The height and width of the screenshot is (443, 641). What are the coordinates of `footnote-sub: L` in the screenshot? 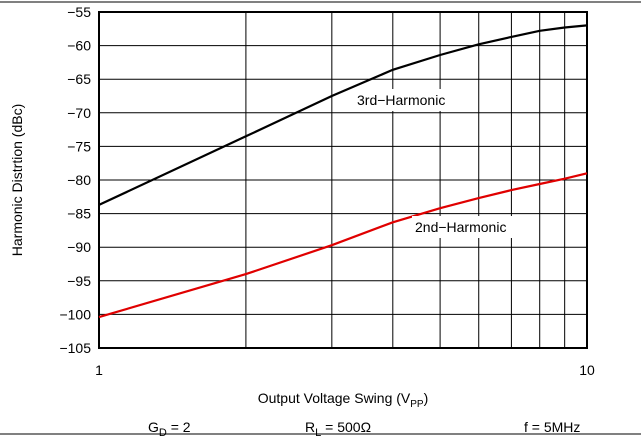 It's located at (318, 433).